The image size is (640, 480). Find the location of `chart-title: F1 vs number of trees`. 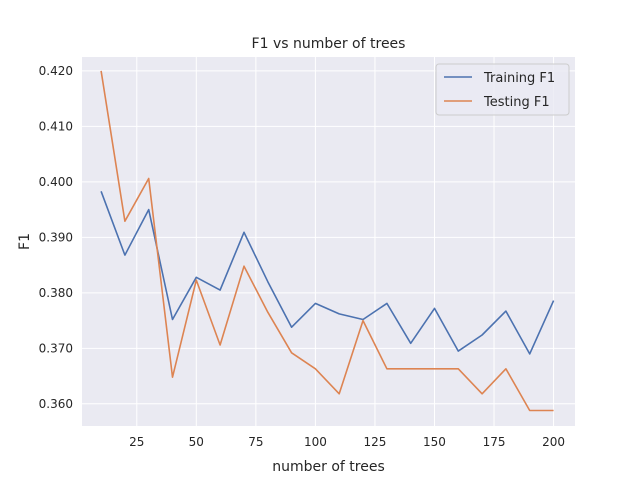

chart-title: F1 vs number of trees is located at coordinates (329, 44).